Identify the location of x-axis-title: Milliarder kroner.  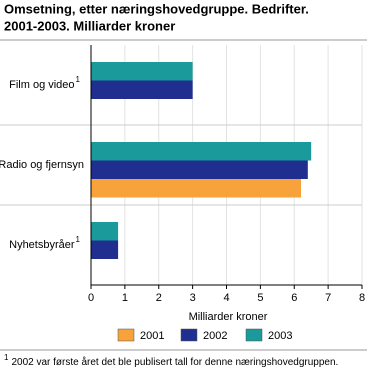
(228, 317).